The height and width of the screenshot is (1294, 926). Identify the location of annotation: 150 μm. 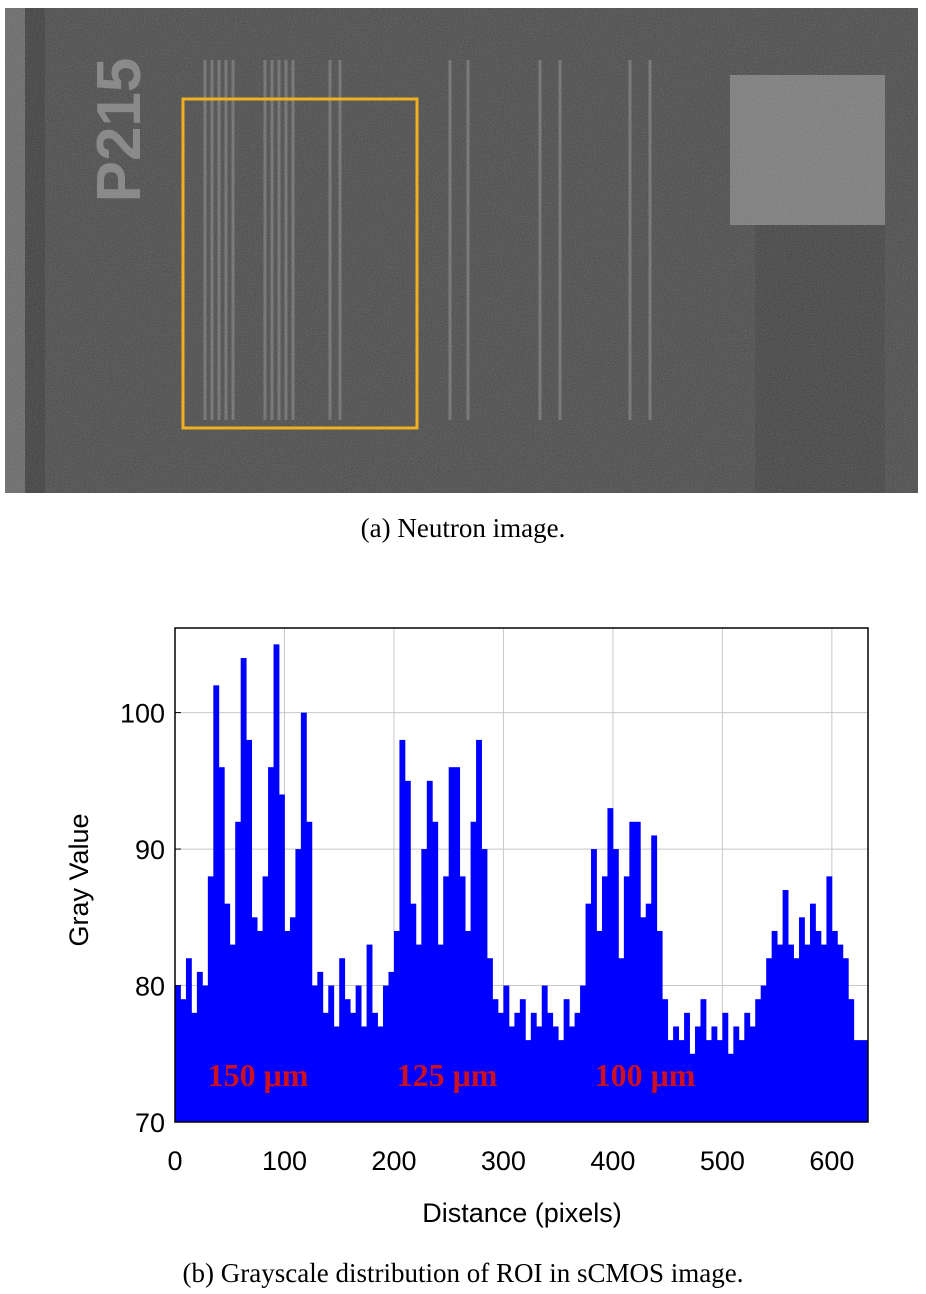
(258, 1075).